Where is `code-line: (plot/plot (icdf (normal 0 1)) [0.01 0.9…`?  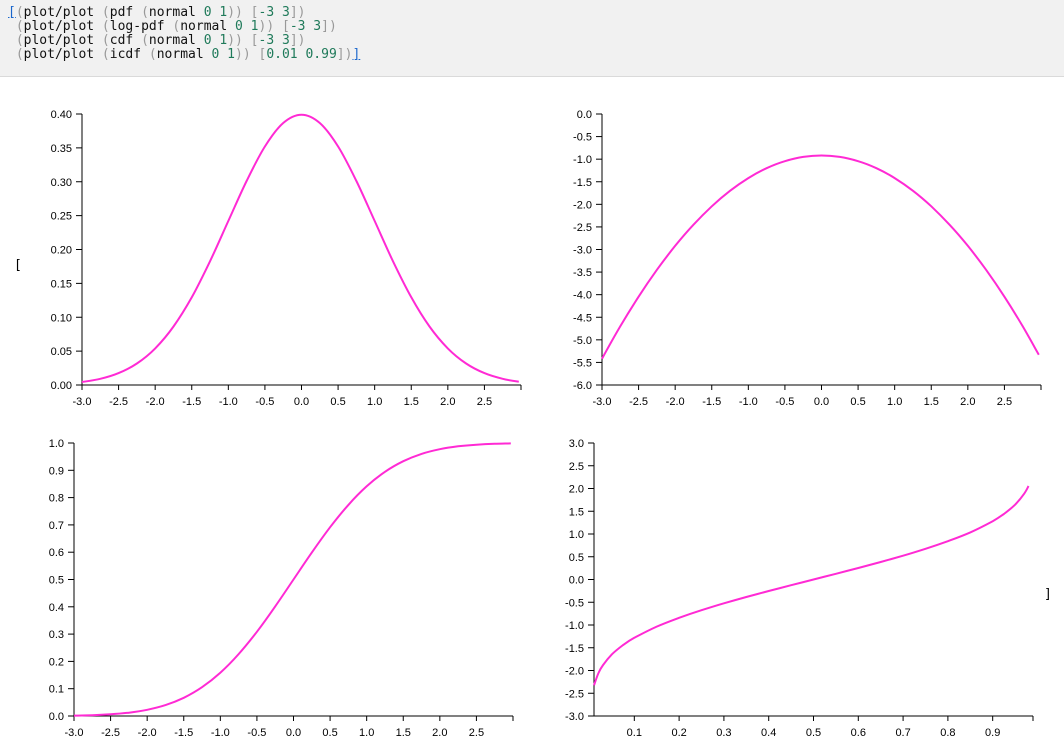 code-line: (plot/plot (icdf (normal 0 1)) [0.01 0.9… is located at coordinates (184, 55).